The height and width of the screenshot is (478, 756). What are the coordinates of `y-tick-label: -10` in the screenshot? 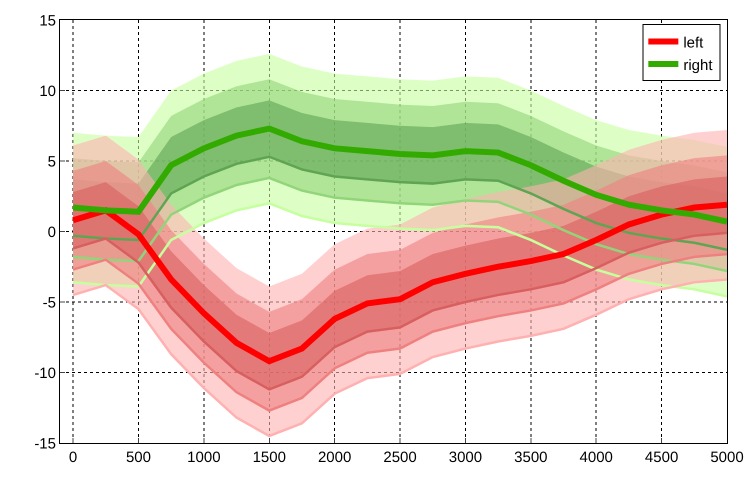 It's located at (45, 373).